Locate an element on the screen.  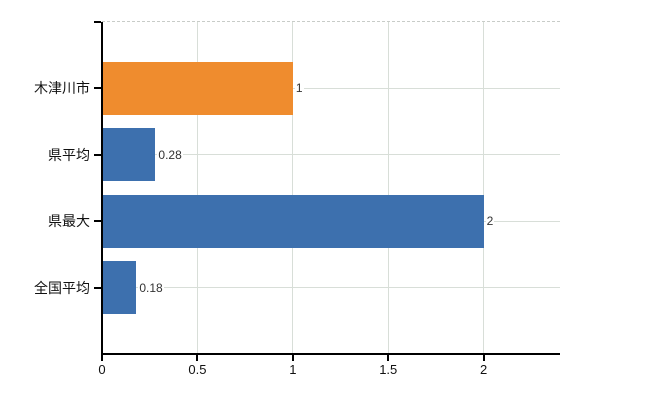
category-label: 木津川市 is located at coordinates (62, 88).